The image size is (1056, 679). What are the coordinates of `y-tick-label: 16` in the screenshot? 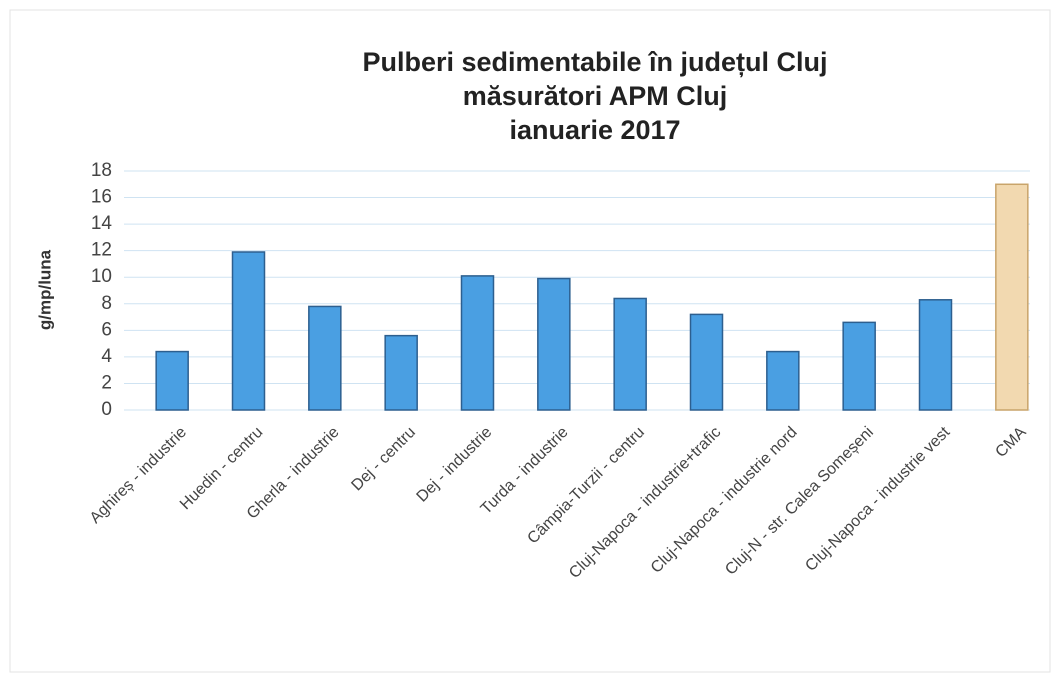 It's located at (101, 197).